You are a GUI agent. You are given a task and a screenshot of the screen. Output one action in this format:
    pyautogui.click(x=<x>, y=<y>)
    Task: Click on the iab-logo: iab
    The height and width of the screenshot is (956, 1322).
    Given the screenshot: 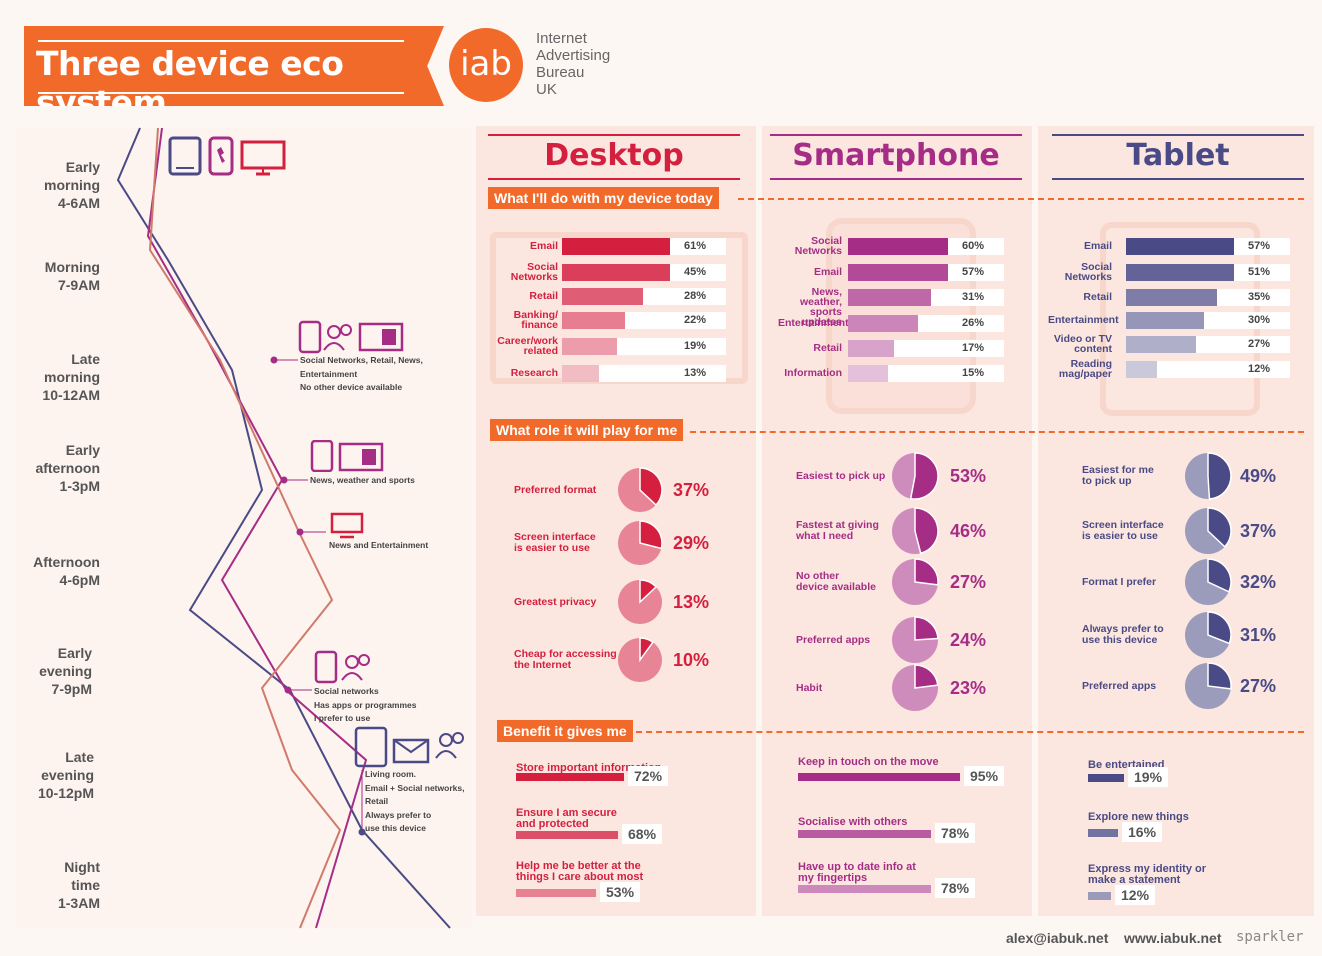 What is the action you would take?
    pyautogui.click(x=486, y=65)
    